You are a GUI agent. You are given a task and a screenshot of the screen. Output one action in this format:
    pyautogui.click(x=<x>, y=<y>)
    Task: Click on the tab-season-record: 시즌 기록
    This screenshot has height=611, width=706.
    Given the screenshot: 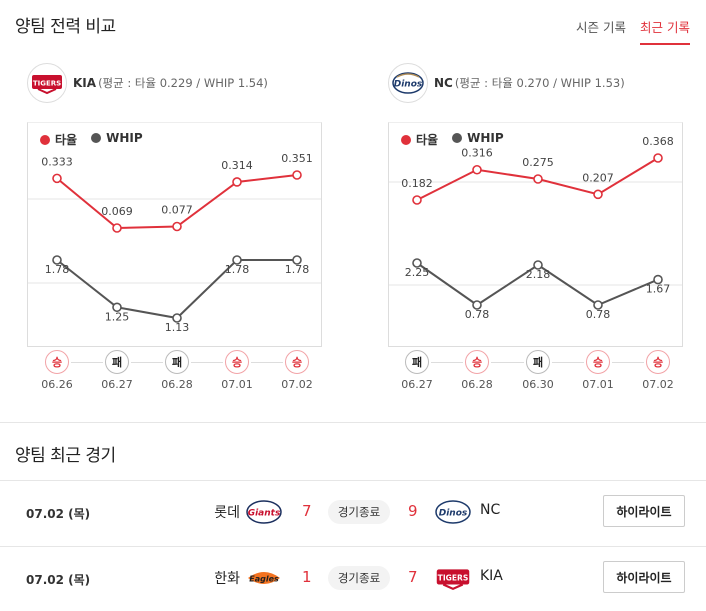 What is the action you would take?
    pyautogui.click(x=601, y=27)
    